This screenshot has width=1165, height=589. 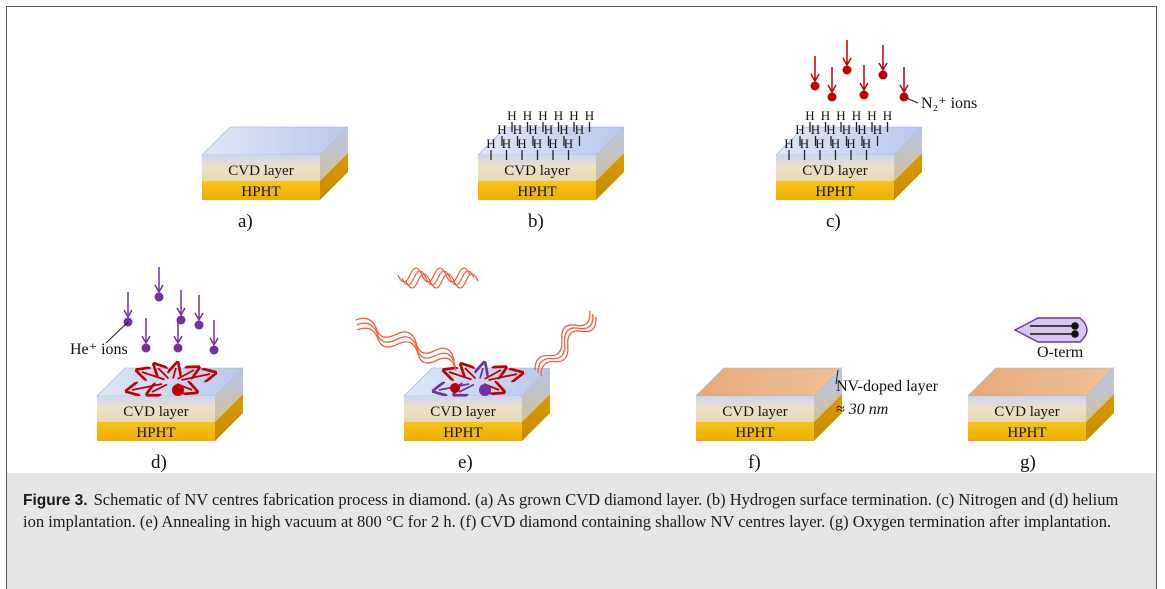 I want to click on nv-layer-leader, so click(x=837, y=377).